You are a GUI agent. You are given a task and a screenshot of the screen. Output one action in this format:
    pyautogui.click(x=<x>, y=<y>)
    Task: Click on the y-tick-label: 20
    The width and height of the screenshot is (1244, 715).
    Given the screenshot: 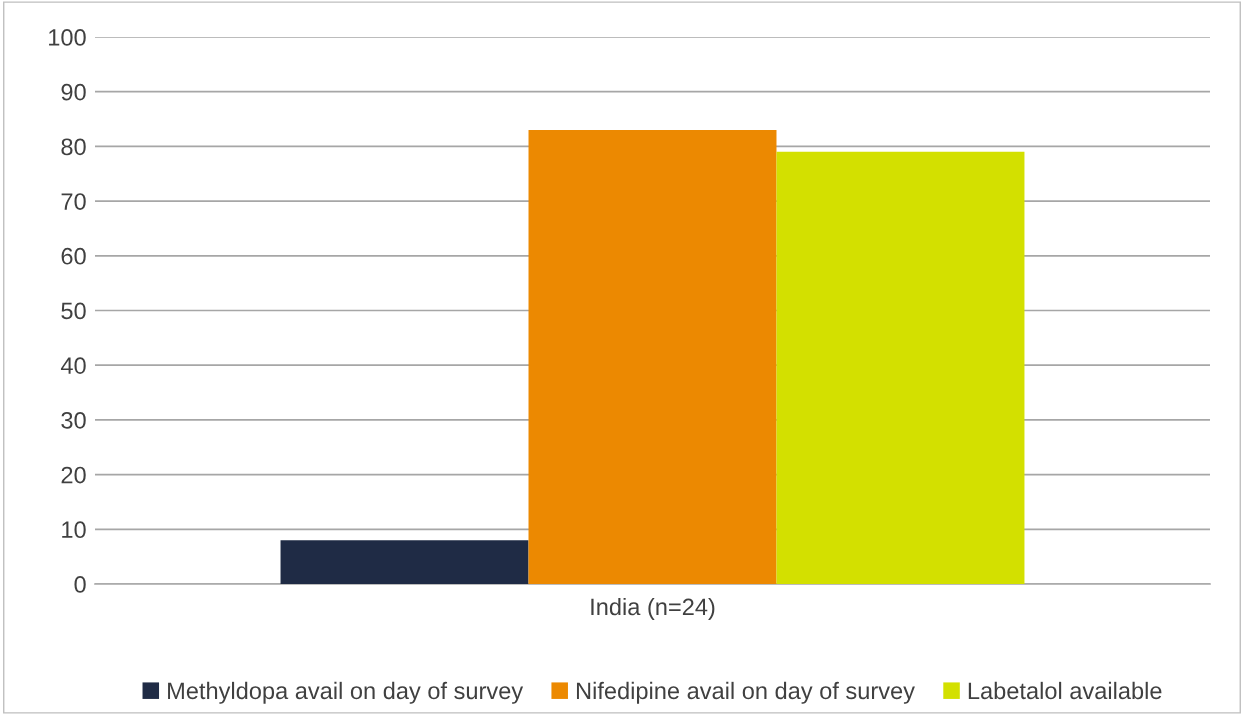 What is the action you would take?
    pyautogui.click(x=73, y=475)
    